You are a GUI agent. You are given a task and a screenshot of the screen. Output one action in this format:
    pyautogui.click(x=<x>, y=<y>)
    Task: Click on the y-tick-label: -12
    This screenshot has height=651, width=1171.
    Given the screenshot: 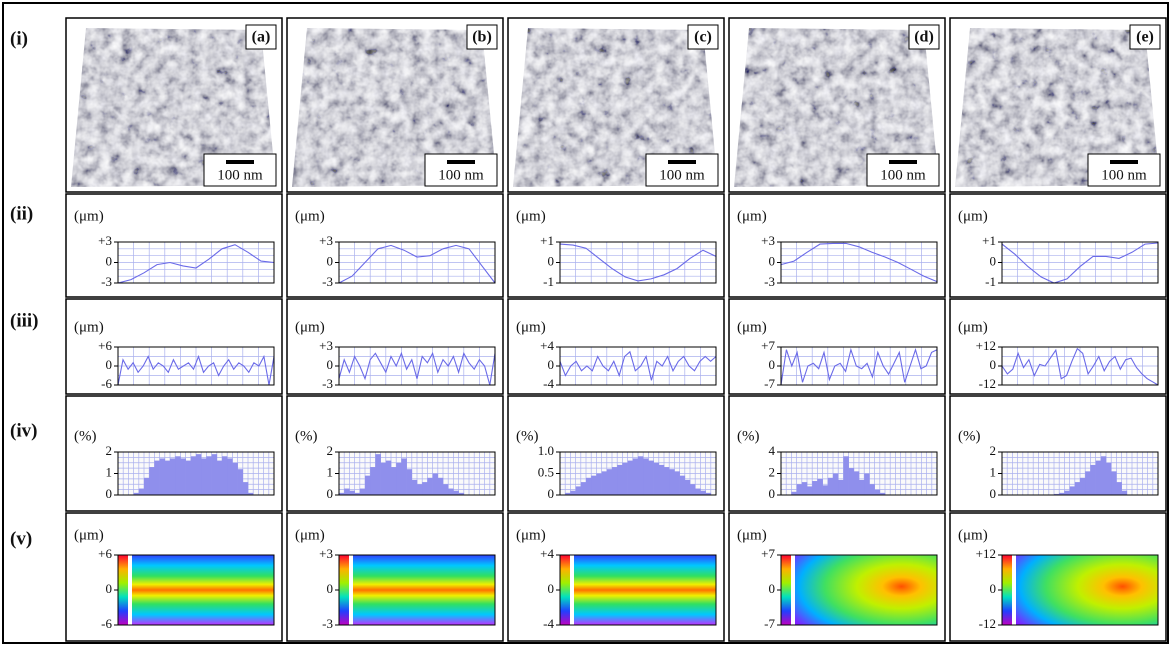 What is the action you would take?
    pyautogui.click(x=987, y=623)
    